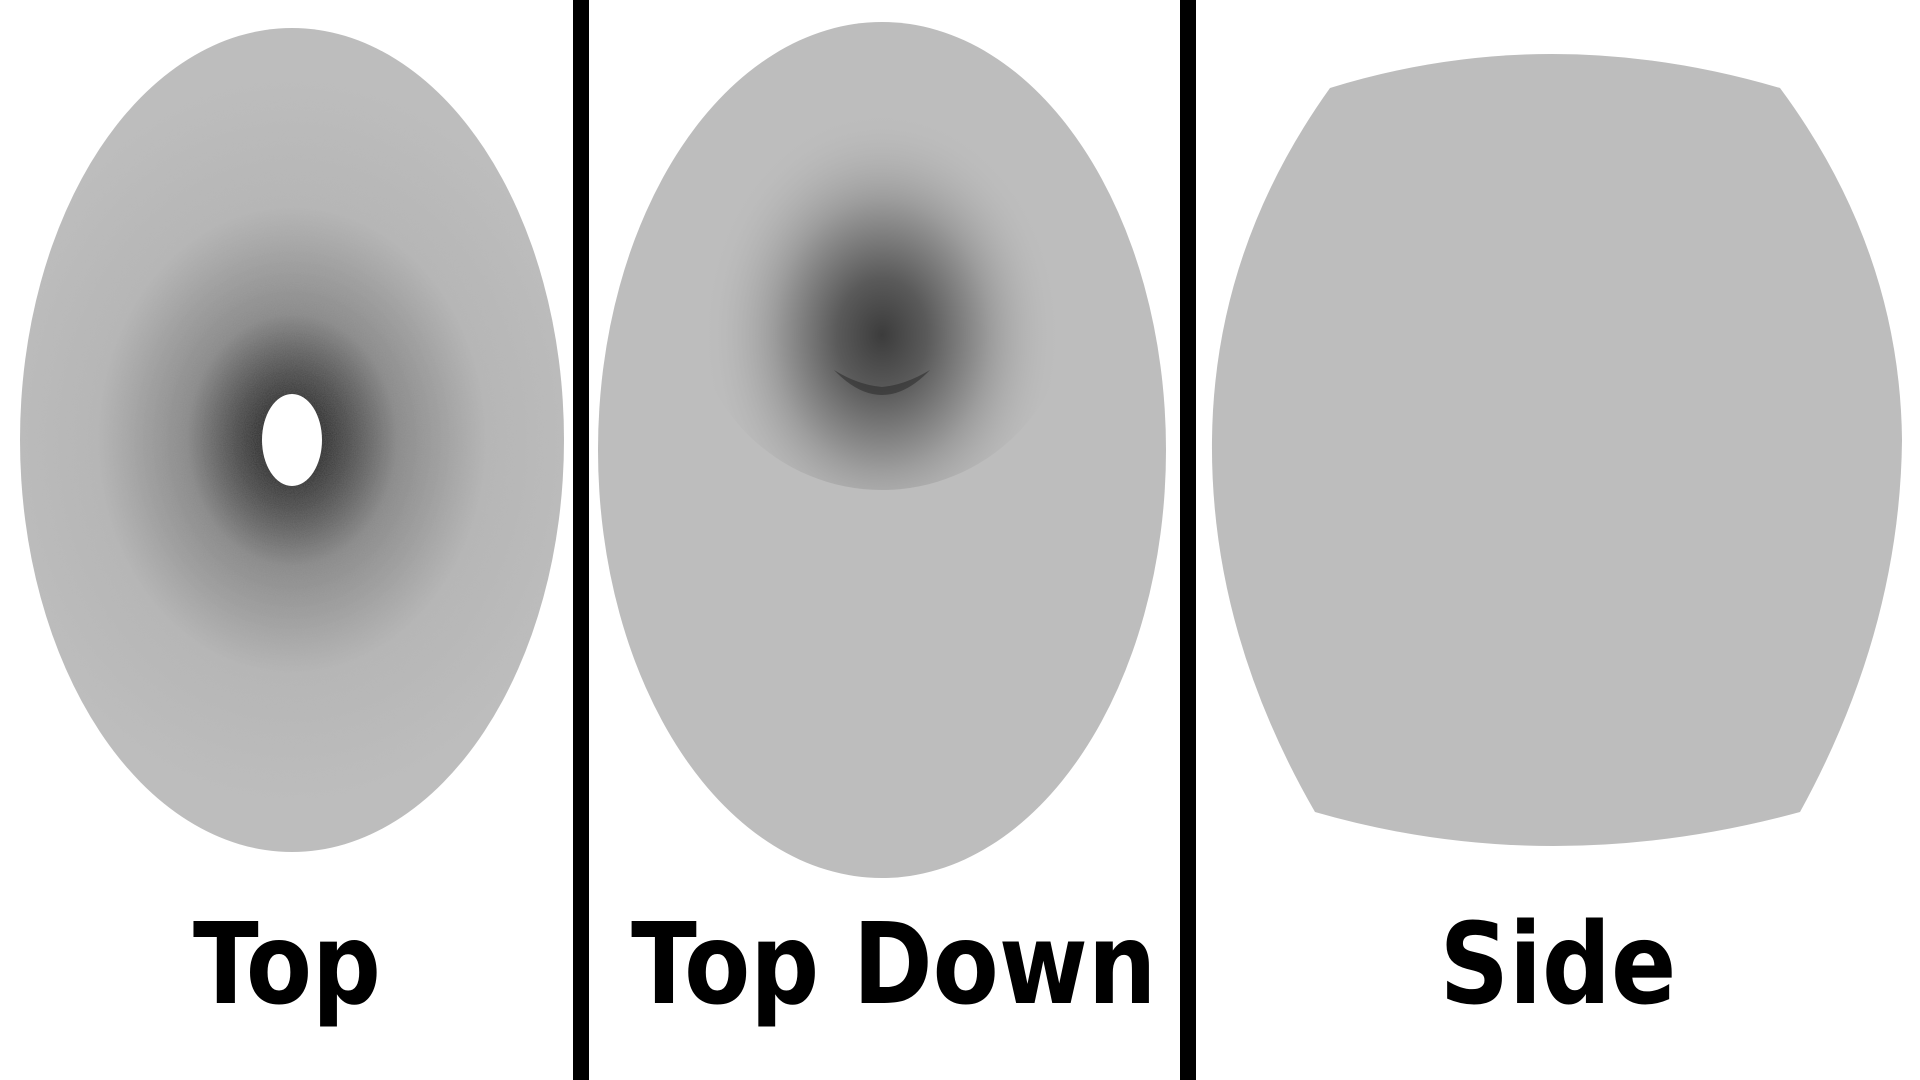  I want to click on label-top-down: Top Down, so click(894, 965).